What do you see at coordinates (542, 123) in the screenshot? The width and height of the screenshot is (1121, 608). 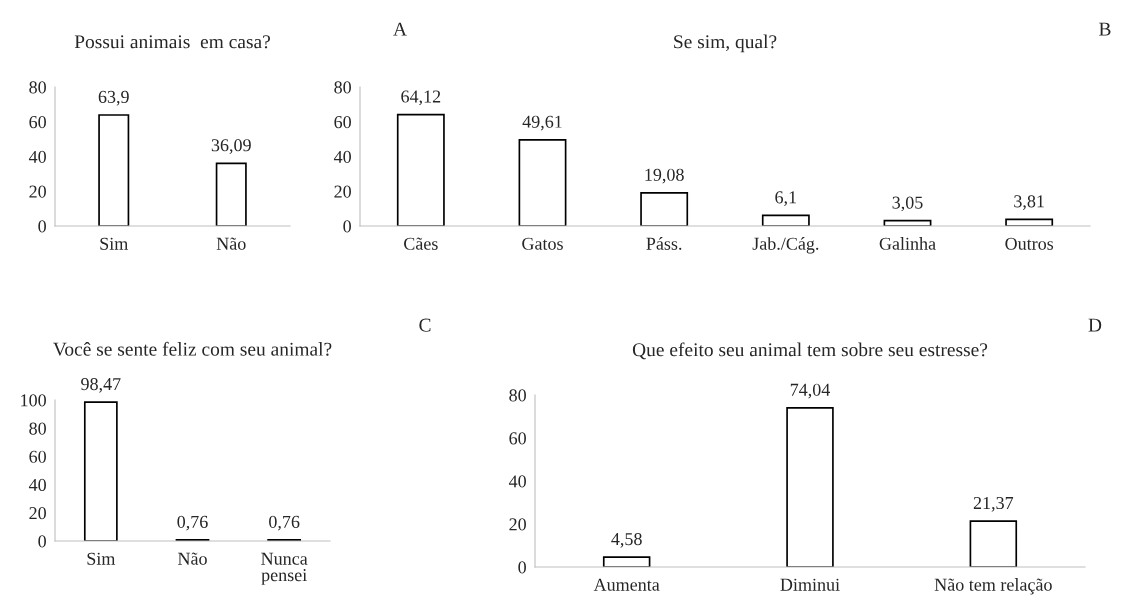 I see `data-label: 49,61` at bounding box center [542, 123].